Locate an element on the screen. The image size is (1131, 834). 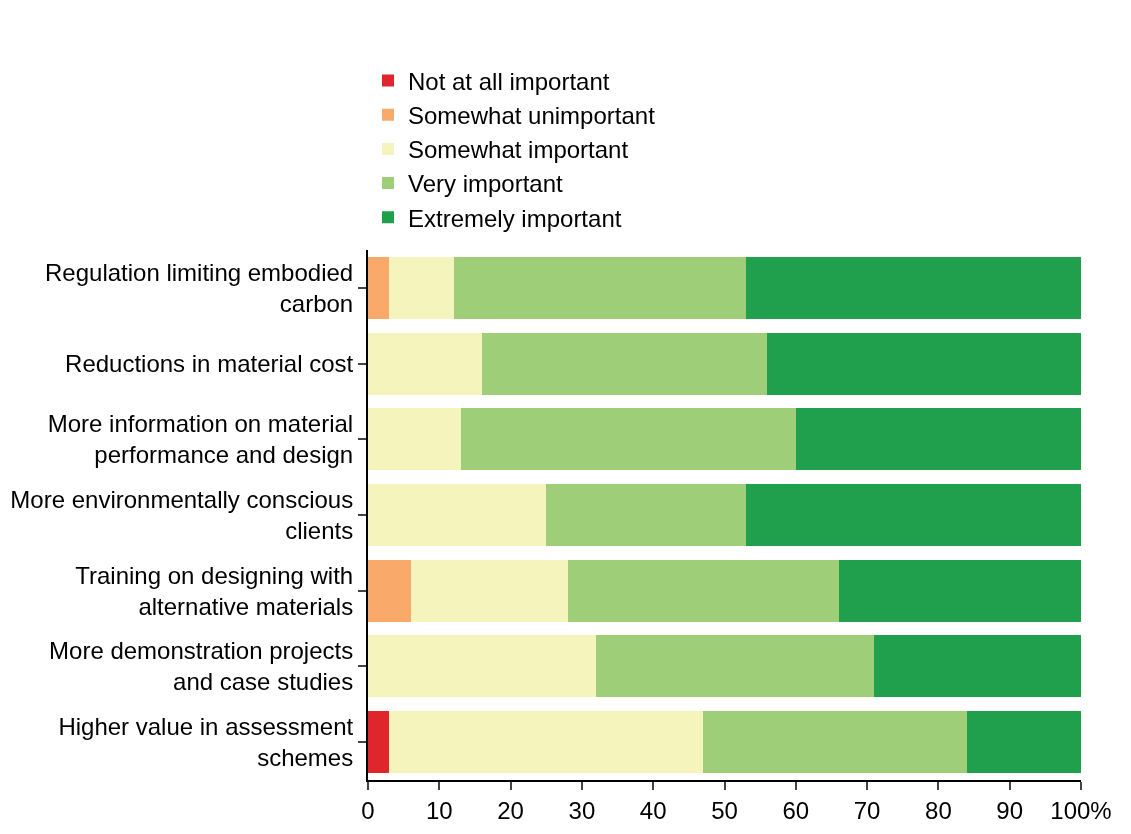
x-tick-label: 30 is located at coordinates (582, 810).